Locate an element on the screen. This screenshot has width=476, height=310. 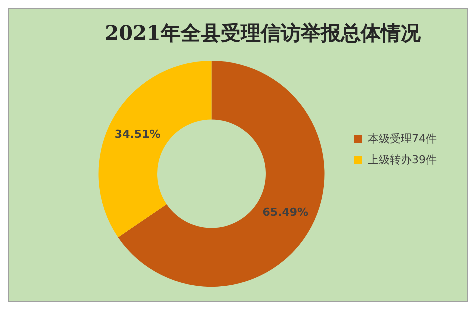
data-label: 34.51% is located at coordinates (137, 134).